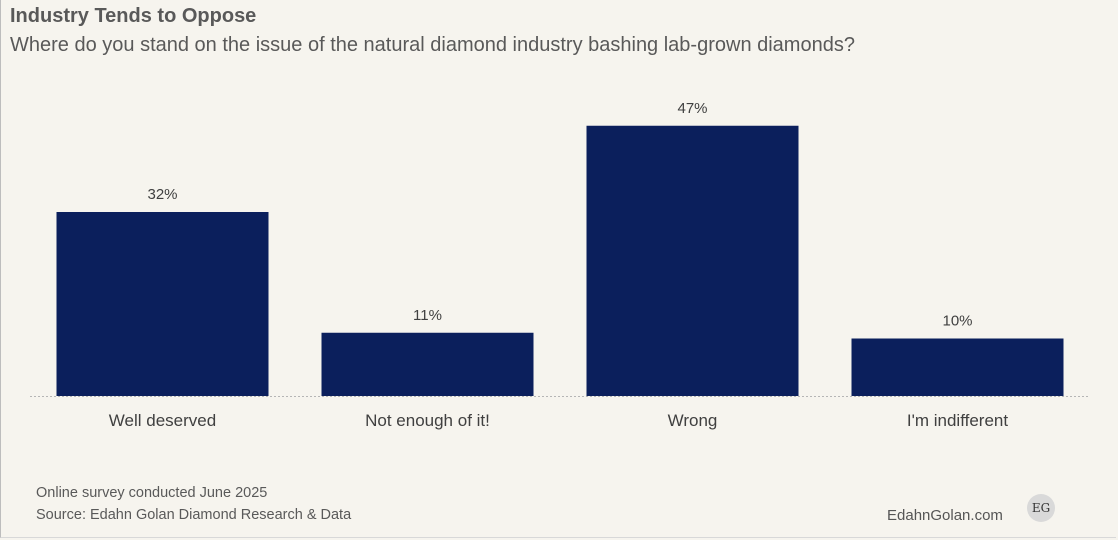  What do you see at coordinates (1041, 508) in the screenshot?
I see `brand-logo-icon: EG` at bounding box center [1041, 508].